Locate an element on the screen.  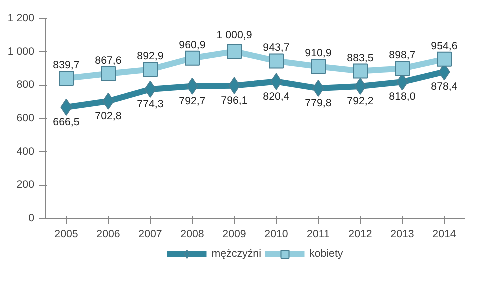
data-label: 883,5 is located at coordinates (360, 58).